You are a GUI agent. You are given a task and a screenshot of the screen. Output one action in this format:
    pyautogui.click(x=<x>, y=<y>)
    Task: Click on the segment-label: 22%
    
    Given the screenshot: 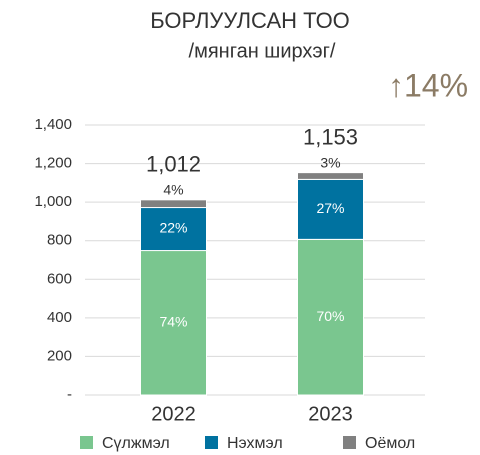 What is the action you would take?
    pyautogui.click(x=173, y=228)
    